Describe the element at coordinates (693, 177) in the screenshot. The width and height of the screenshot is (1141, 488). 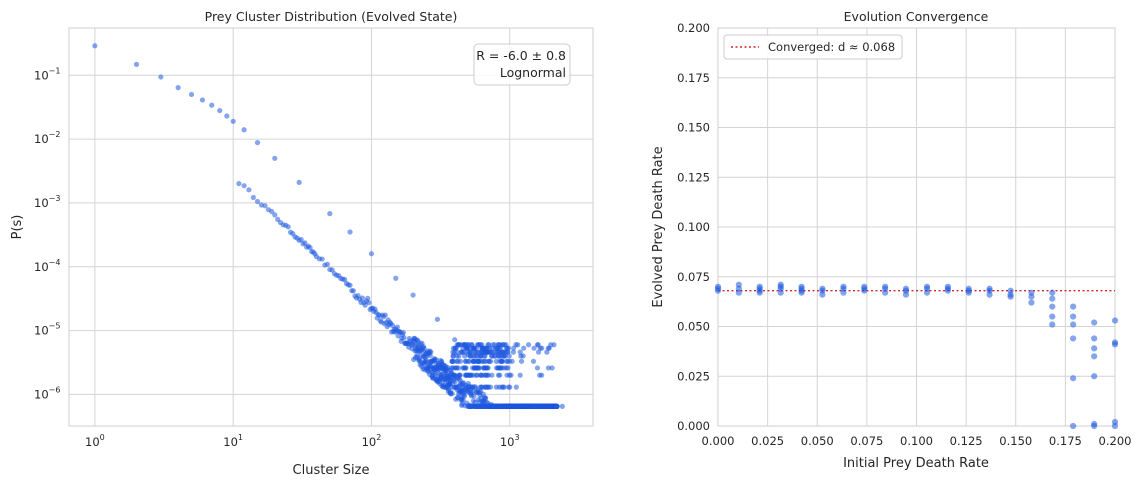
I see `right-y-tick-label: 0.125` at that location.